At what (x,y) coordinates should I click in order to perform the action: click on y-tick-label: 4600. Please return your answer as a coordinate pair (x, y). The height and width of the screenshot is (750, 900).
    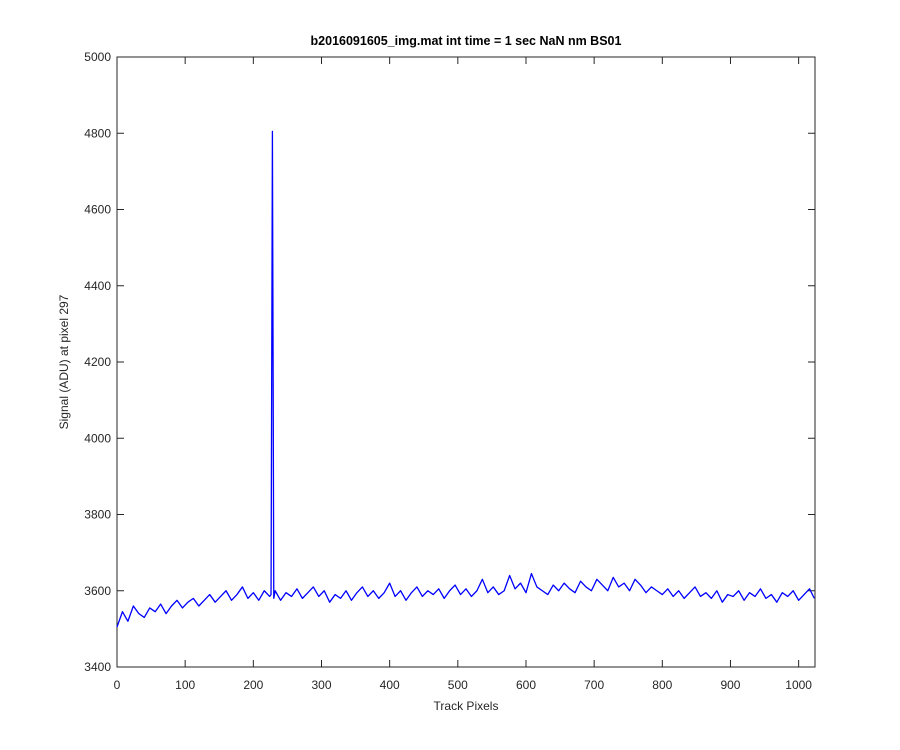
    Looking at the image, I should click on (97, 210).